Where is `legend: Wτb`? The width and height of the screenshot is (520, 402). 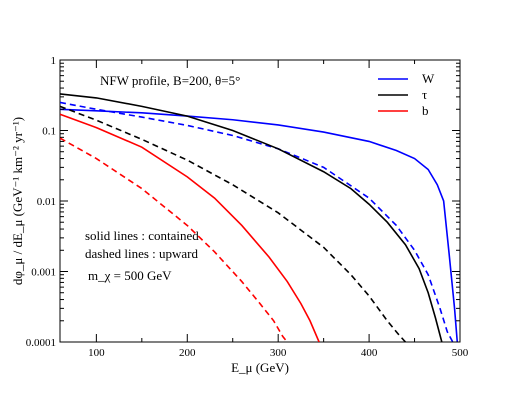 legend: Wτb is located at coordinates (406, 94).